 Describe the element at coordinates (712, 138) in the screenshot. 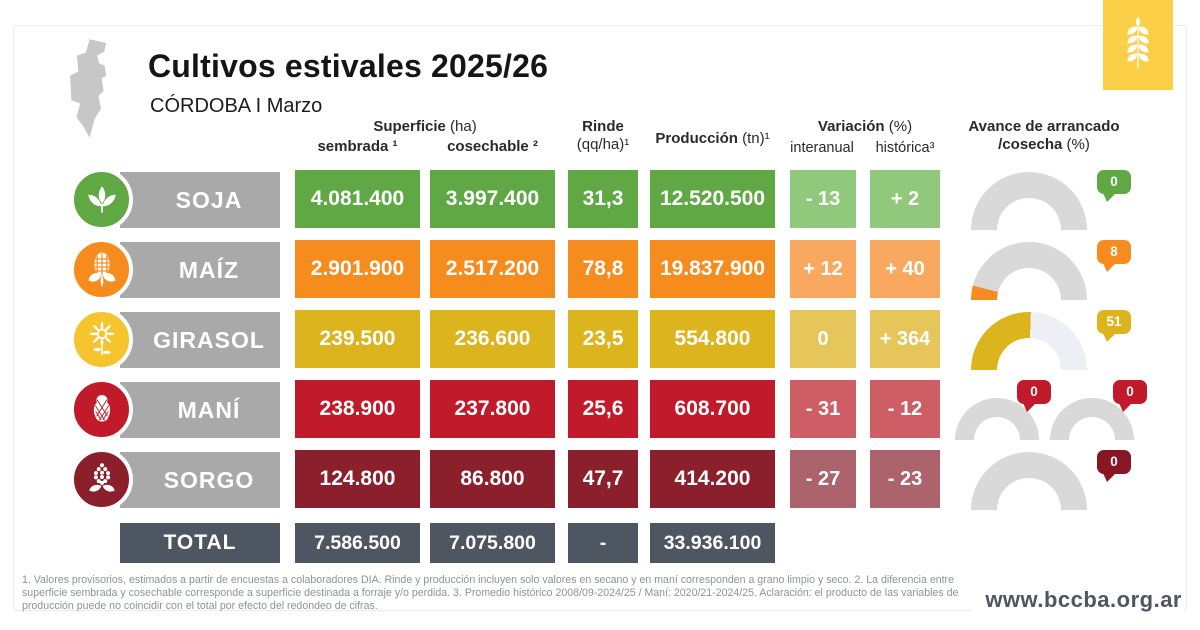

I see `col-header-produccion: Producción (tn)¹` at that location.